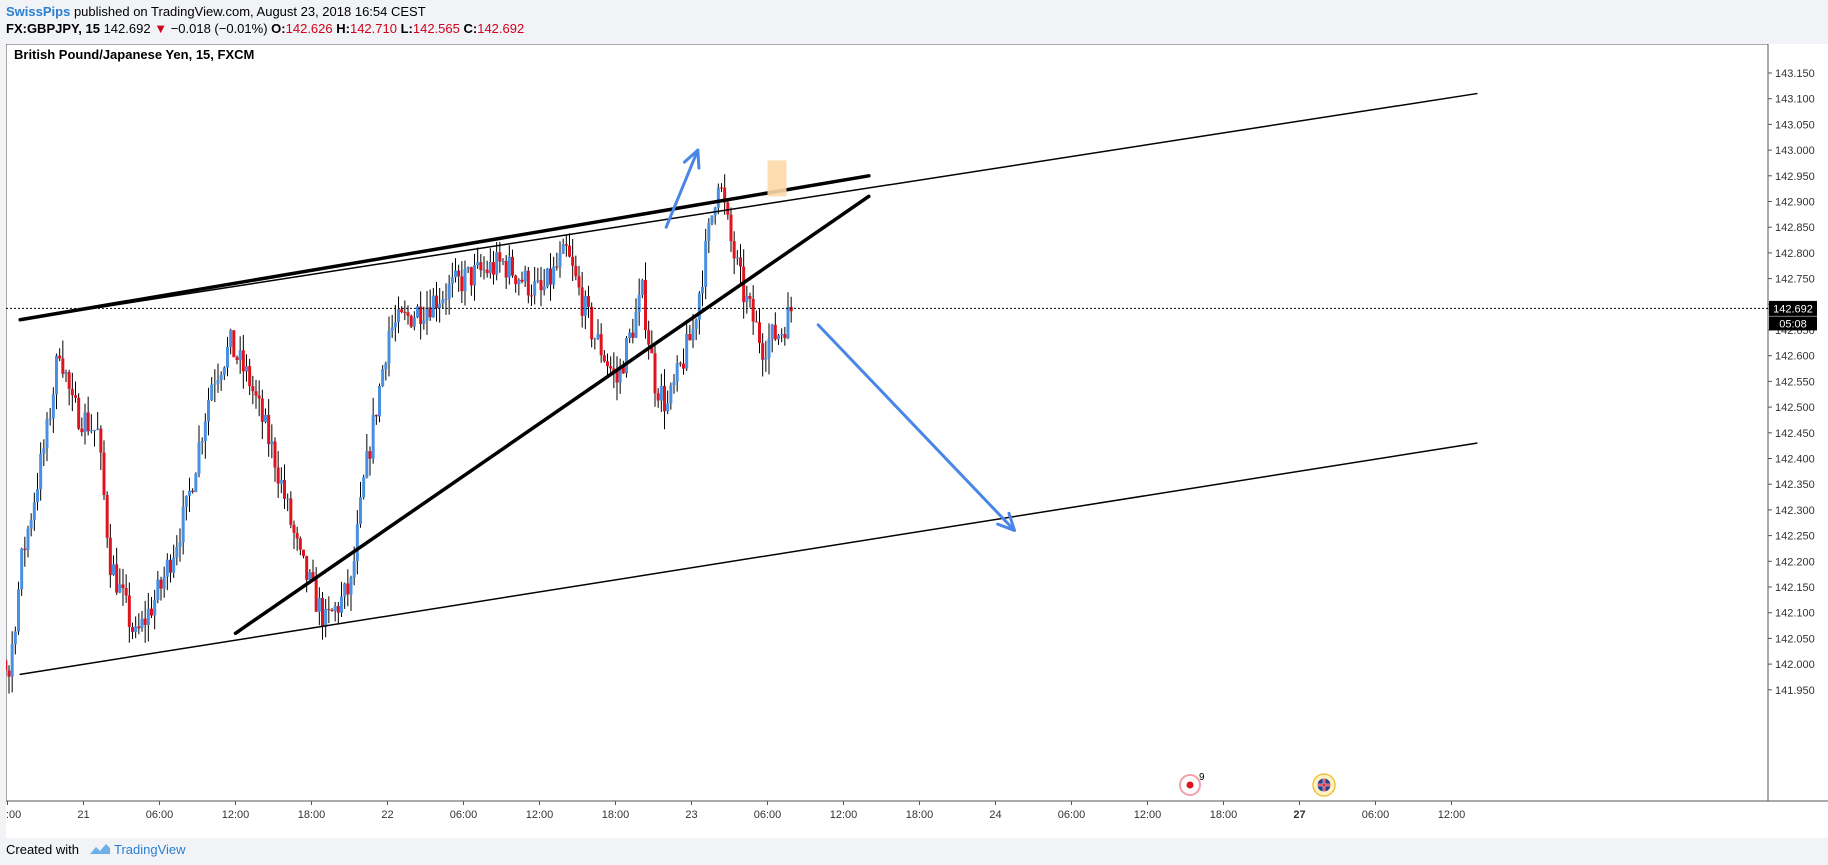 The image size is (1828, 865). I want to click on created-with: Created with TradingView, so click(96, 849).